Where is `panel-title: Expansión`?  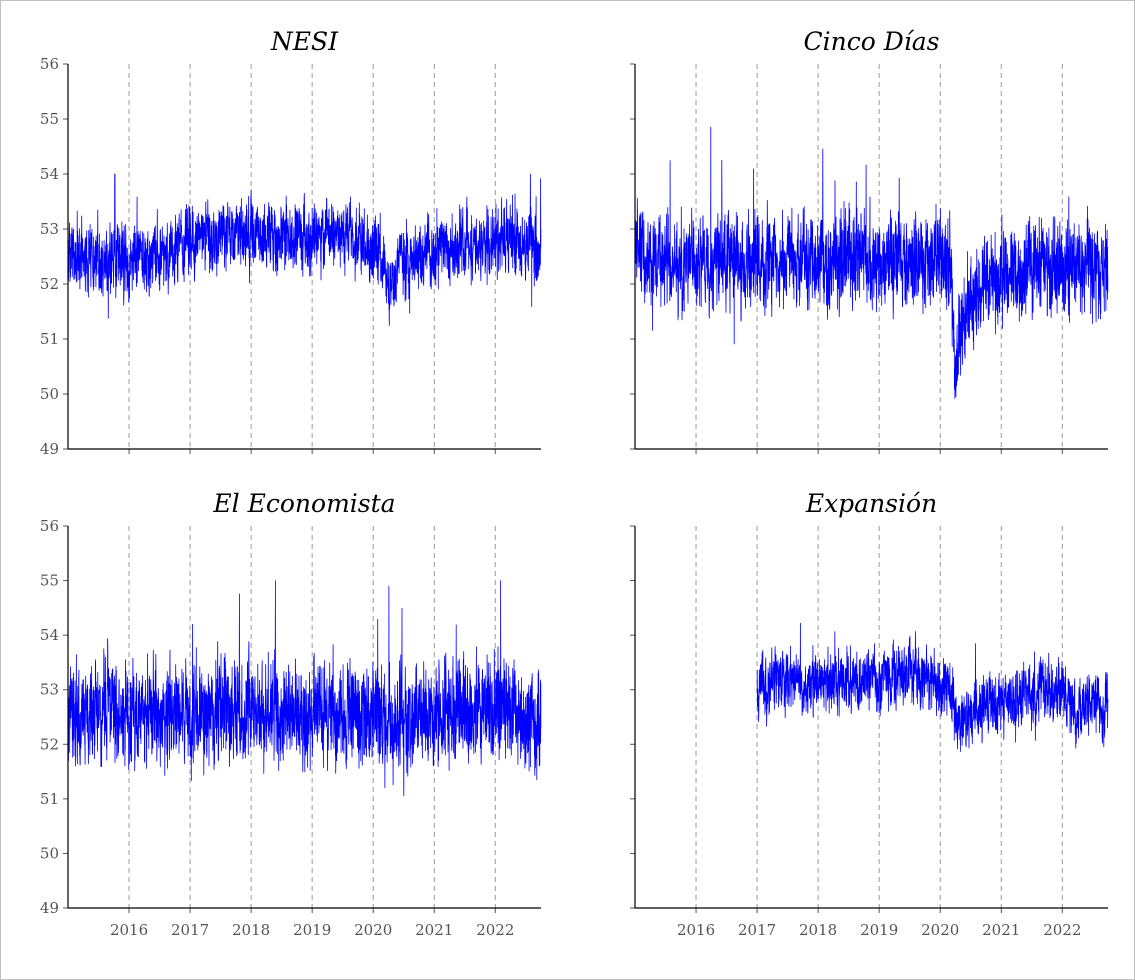 panel-title: Expansión is located at coordinates (871, 503).